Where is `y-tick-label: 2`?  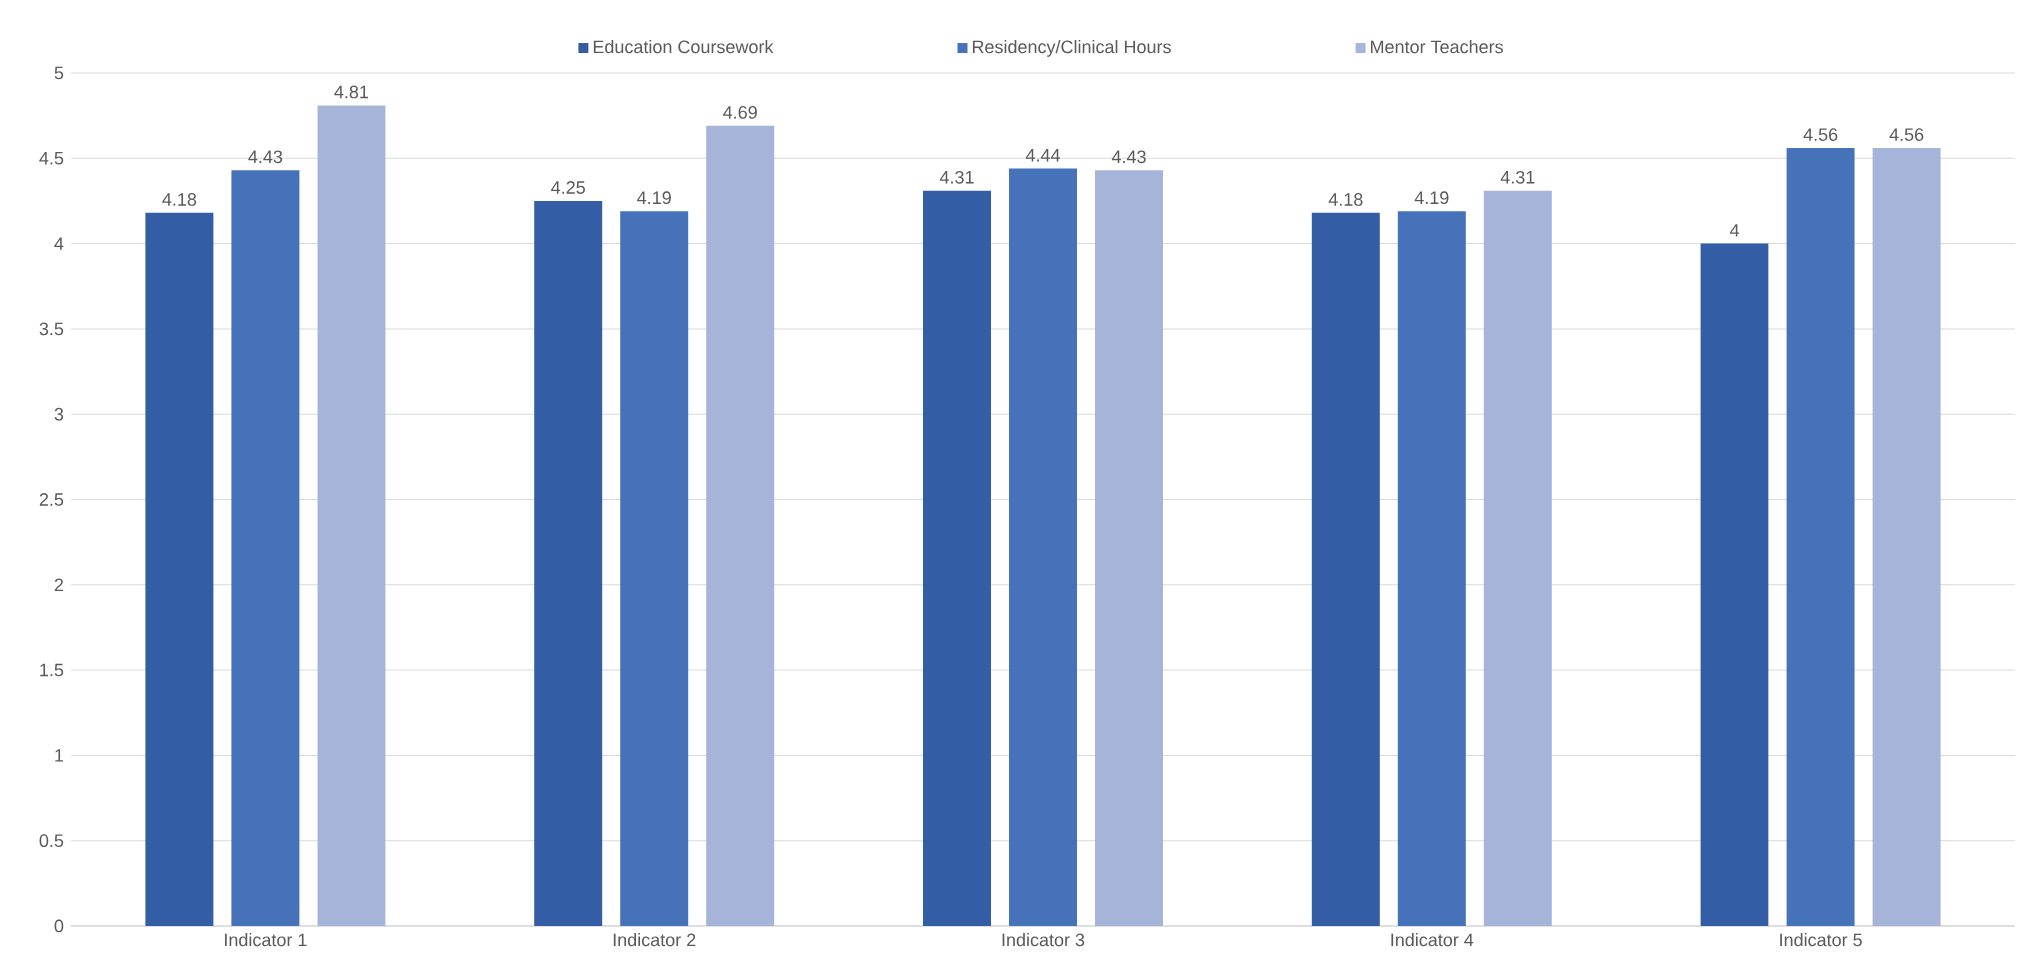
y-tick-label: 2 is located at coordinates (59, 585).